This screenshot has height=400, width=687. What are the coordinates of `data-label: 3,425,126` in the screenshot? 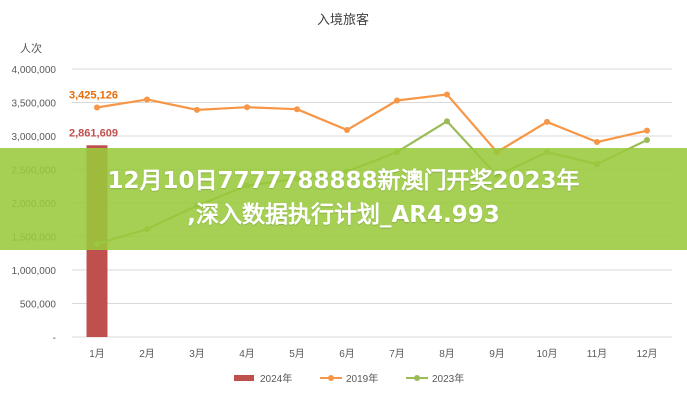 It's located at (93, 96).